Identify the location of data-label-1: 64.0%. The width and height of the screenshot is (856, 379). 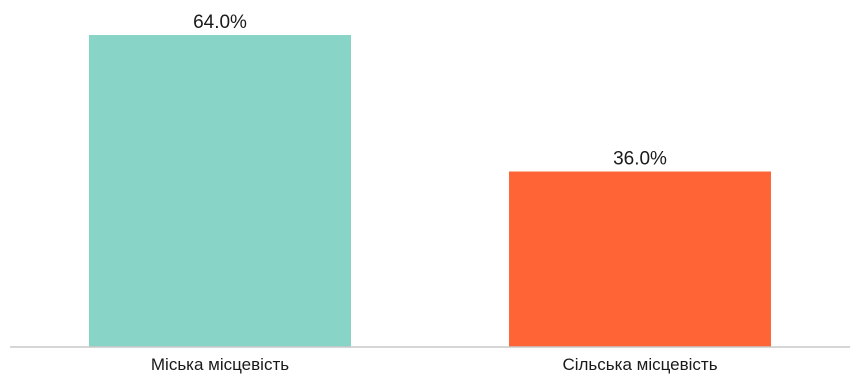
(220, 22).